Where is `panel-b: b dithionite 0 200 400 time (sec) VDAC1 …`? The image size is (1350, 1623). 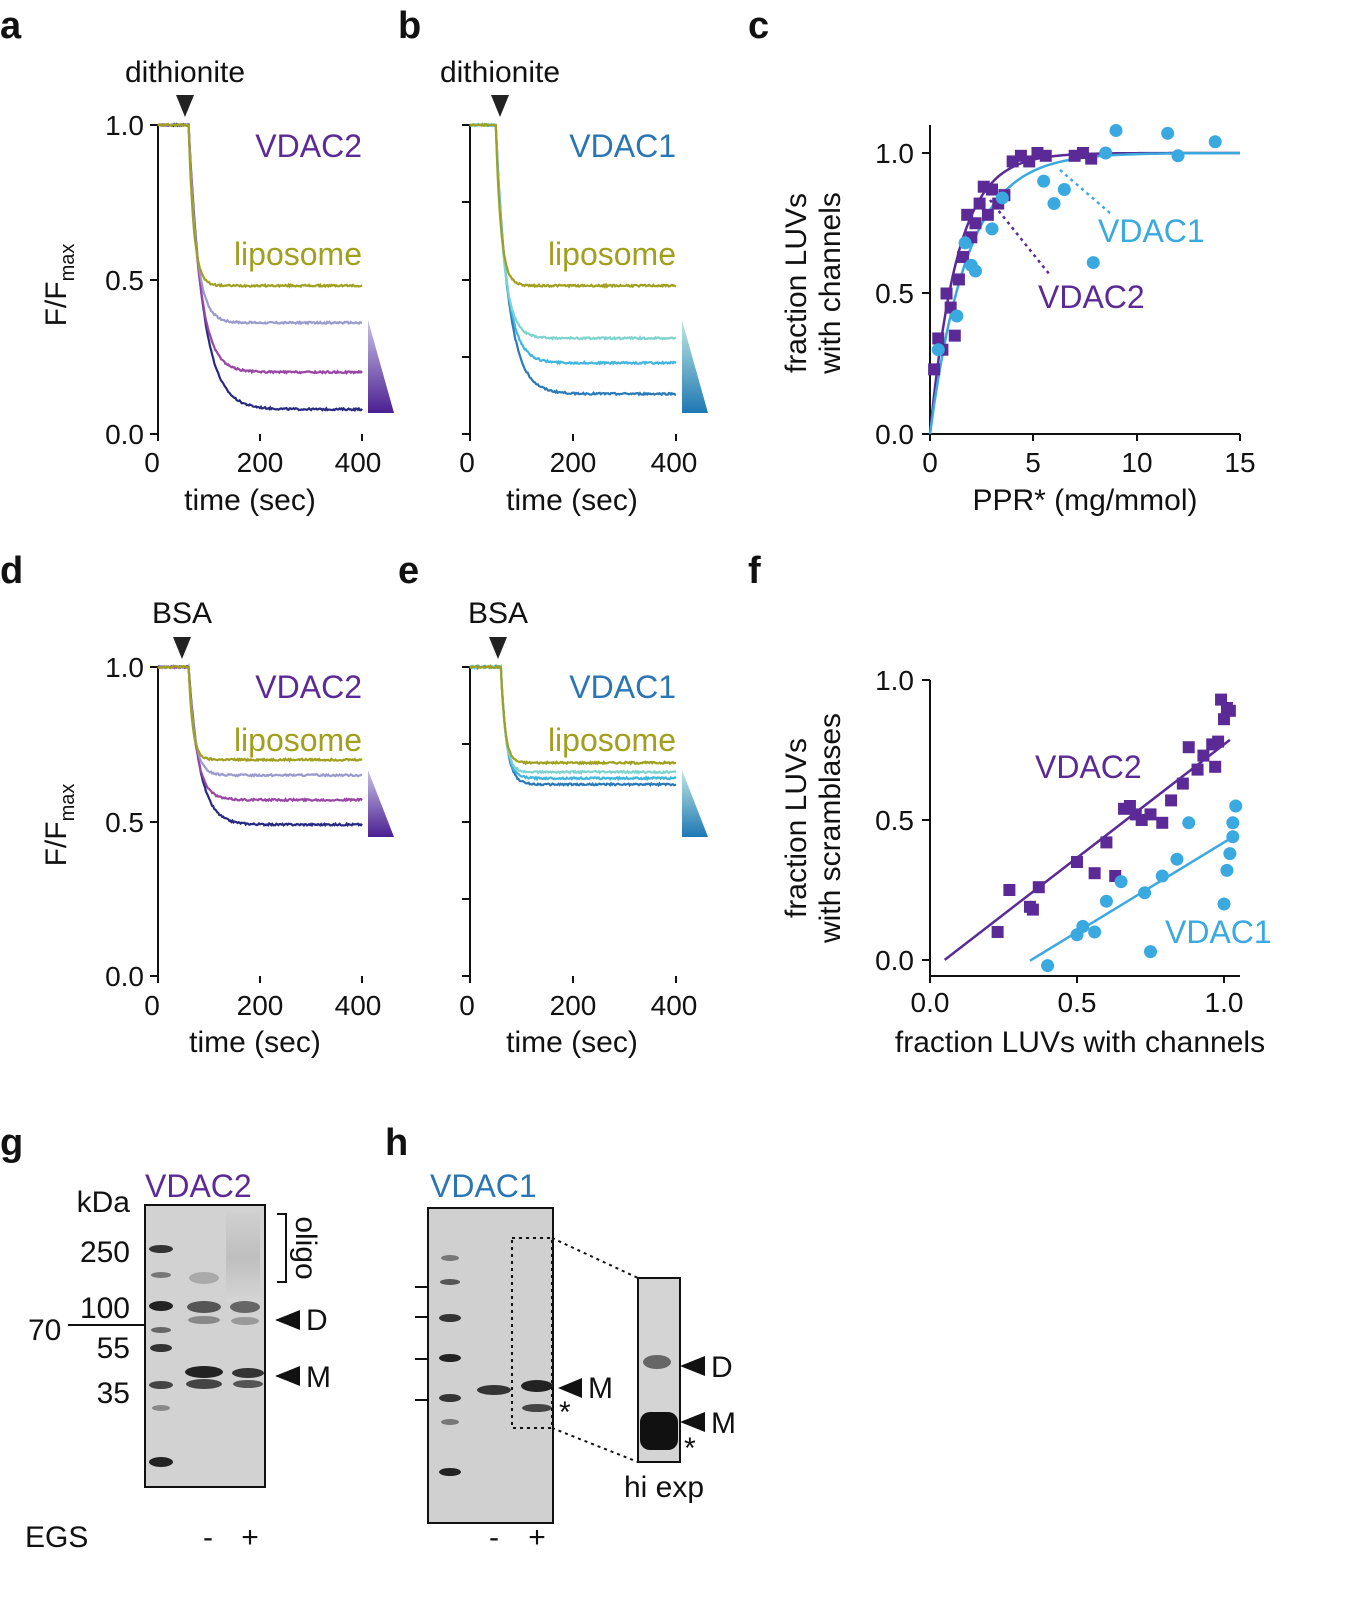
panel-b: b dithionite 0 200 400 time (sec) VDAC1 … is located at coordinates (553, 261).